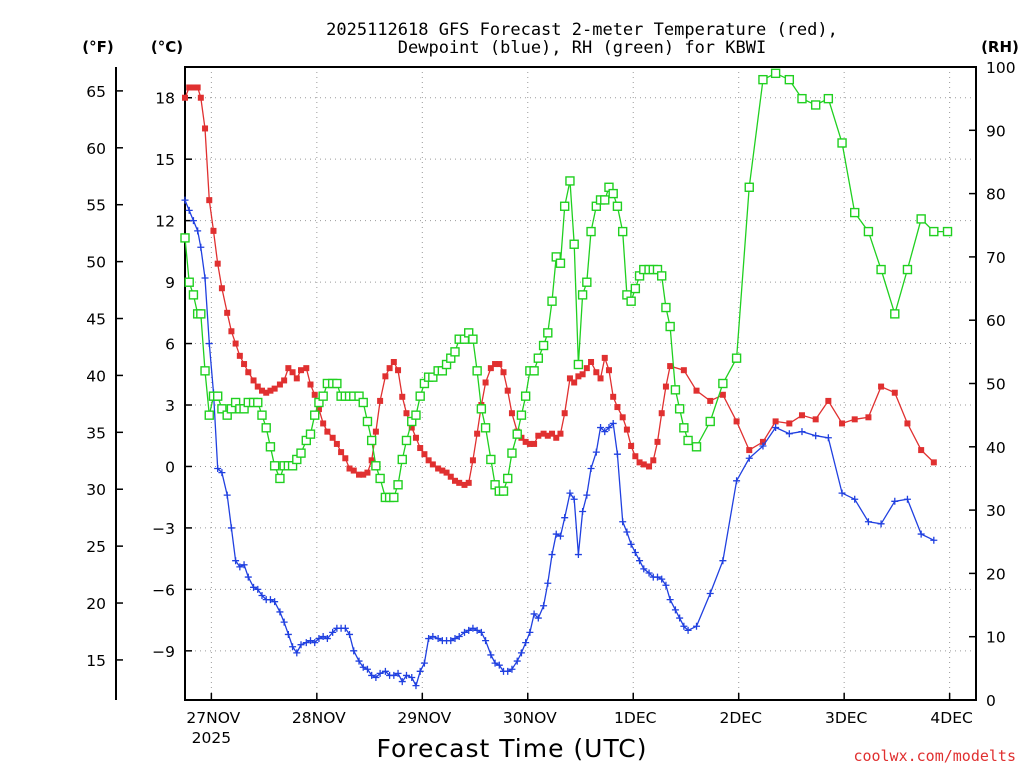 This screenshot has width=1024, height=768. I want to click on celsius-tick-label: 15, so click(165, 160).